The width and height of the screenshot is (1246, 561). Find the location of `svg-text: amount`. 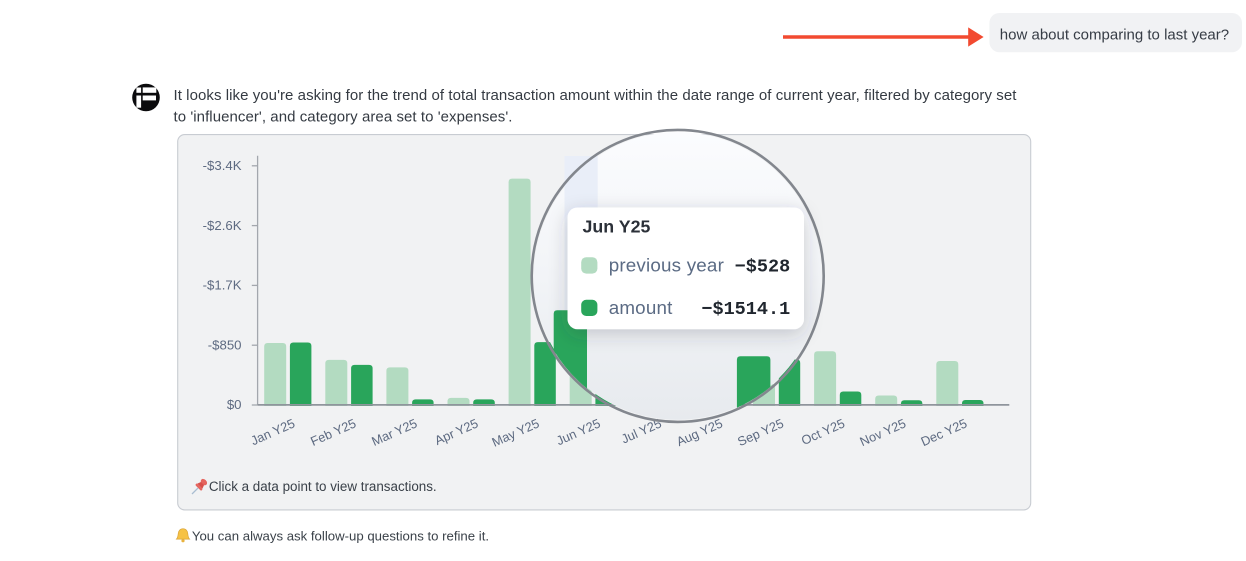

svg-text: amount is located at coordinates (641, 307).